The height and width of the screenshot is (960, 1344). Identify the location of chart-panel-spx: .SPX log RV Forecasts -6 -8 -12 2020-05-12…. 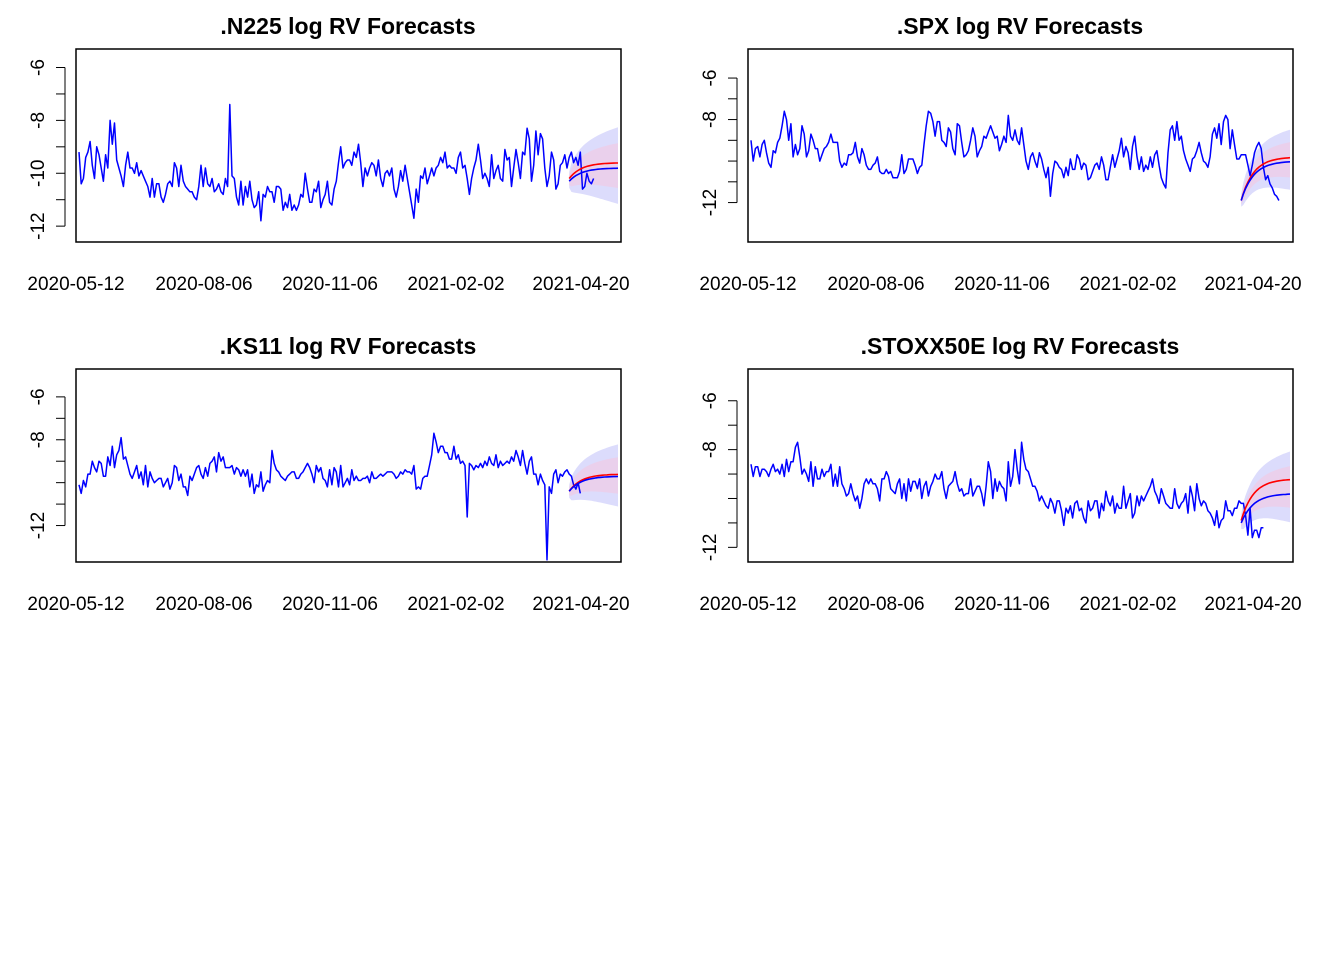
(1000, 154).